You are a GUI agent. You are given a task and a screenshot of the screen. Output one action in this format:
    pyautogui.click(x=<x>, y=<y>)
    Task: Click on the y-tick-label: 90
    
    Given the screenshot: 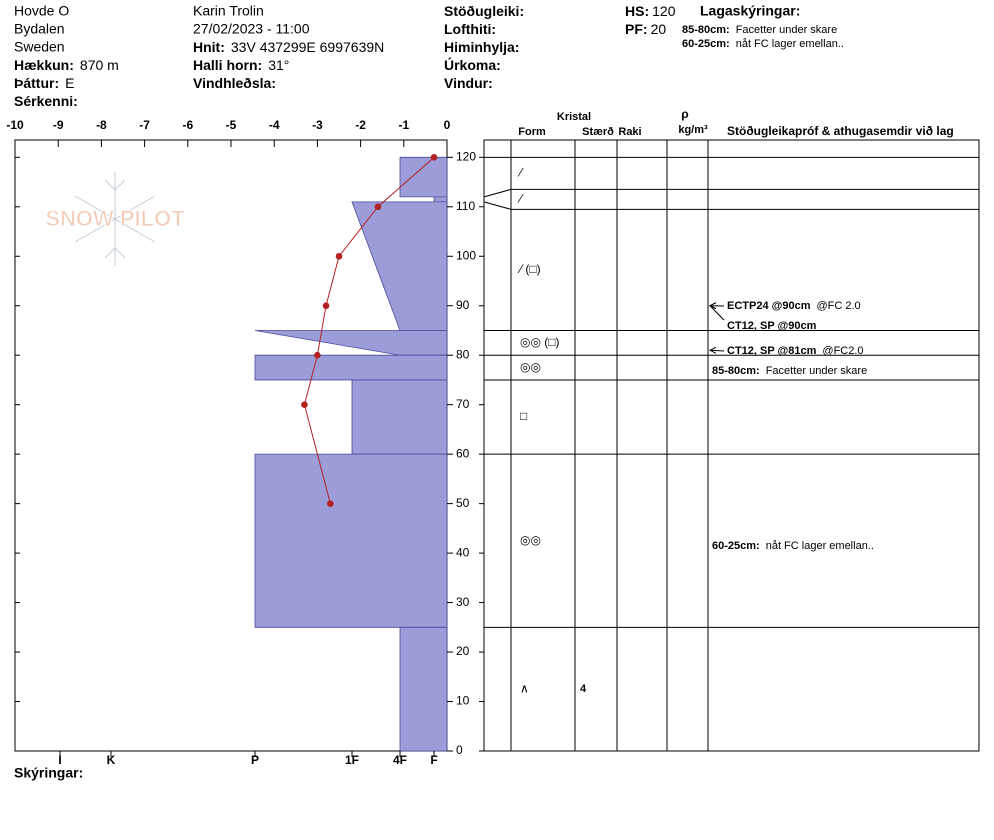 What is the action you would take?
    pyautogui.click(x=463, y=305)
    